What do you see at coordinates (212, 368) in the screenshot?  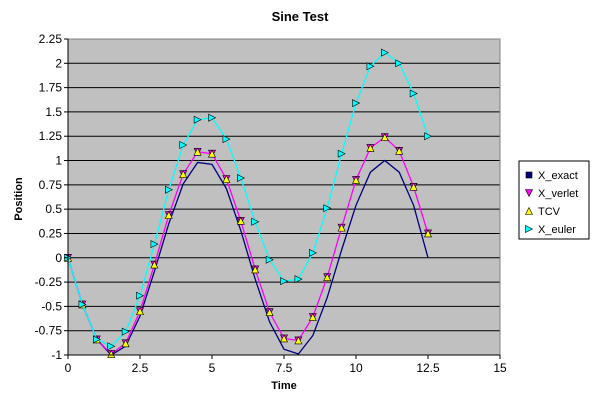 I see `x-tick-label: 5` at bounding box center [212, 368].